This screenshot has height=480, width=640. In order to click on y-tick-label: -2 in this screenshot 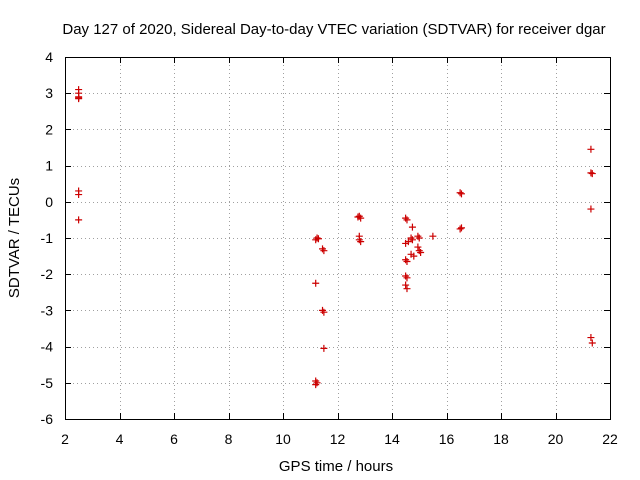, I will do `click(47, 274)`.